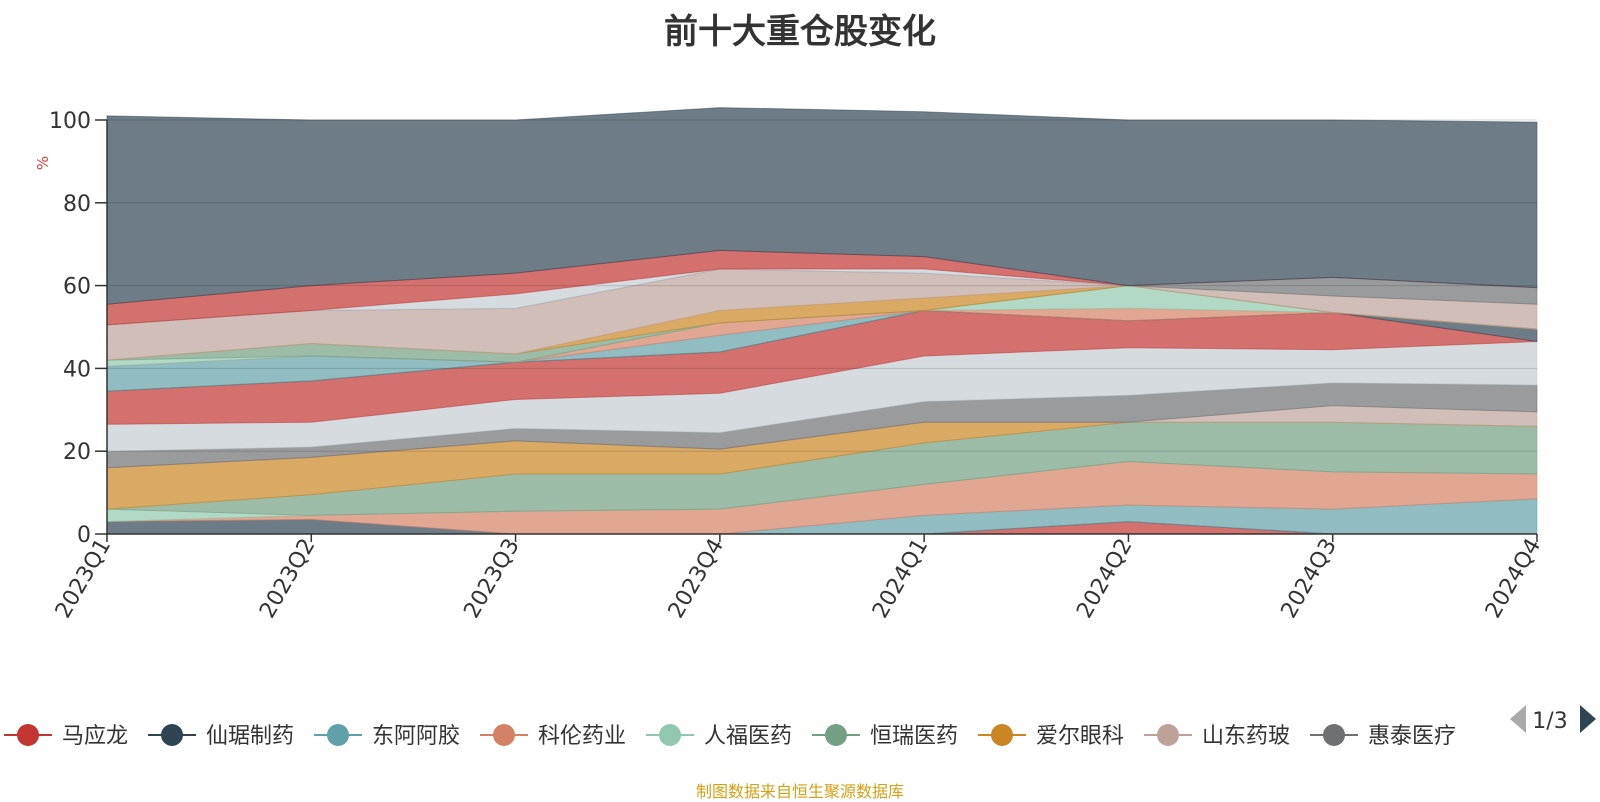 Image resolution: width=1600 pixels, height=802 pixels. What do you see at coordinates (77, 287) in the screenshot?
I see `y-tick-label: 60` at bounding box center [77, 287].